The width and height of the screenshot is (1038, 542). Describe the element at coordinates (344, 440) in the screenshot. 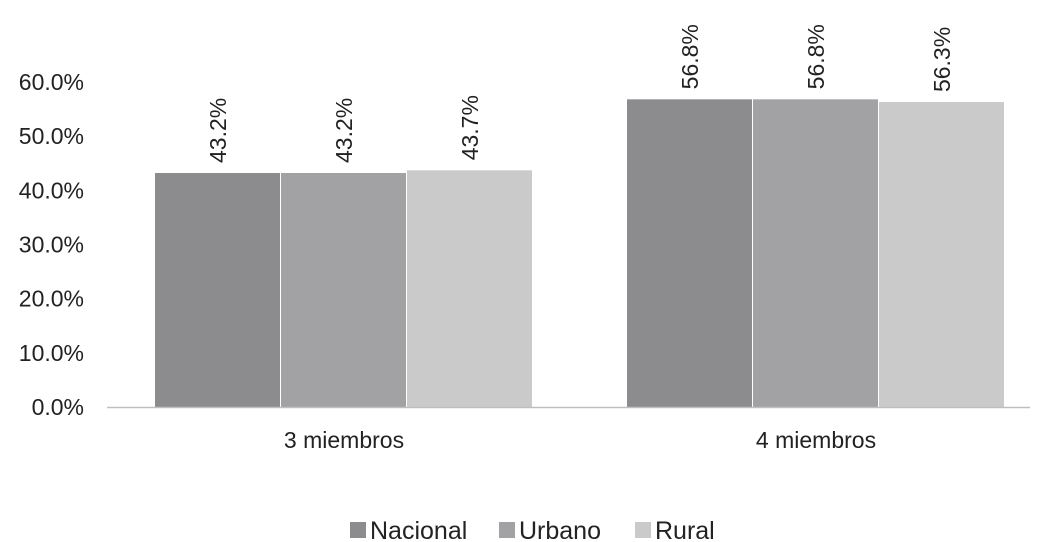

I see `category-label: 3 miembros` at that location.